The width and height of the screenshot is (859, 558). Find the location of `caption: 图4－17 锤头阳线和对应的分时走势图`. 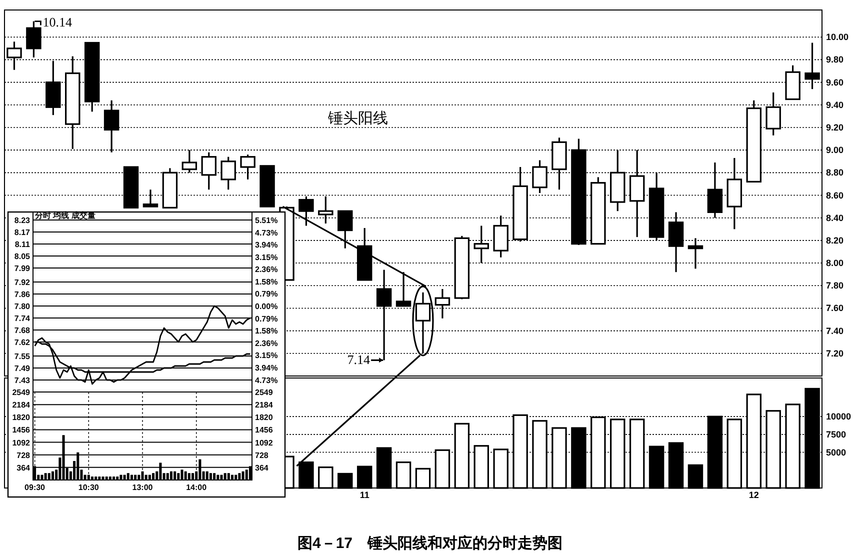

caption: 图4－17 锤头阳线和对应的分时走势图 is located at coordinates (430, 543).